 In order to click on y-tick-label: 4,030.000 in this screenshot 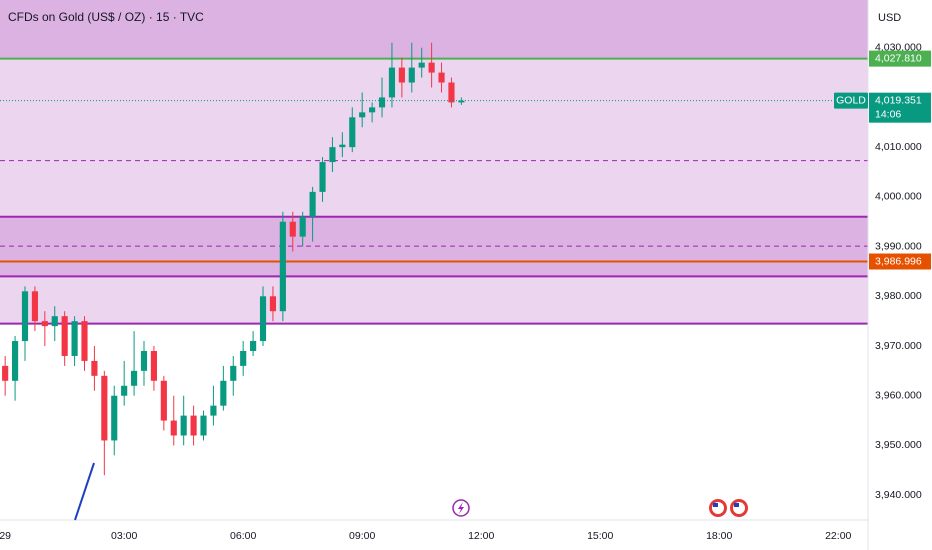, I will do `click(898, 48)`.